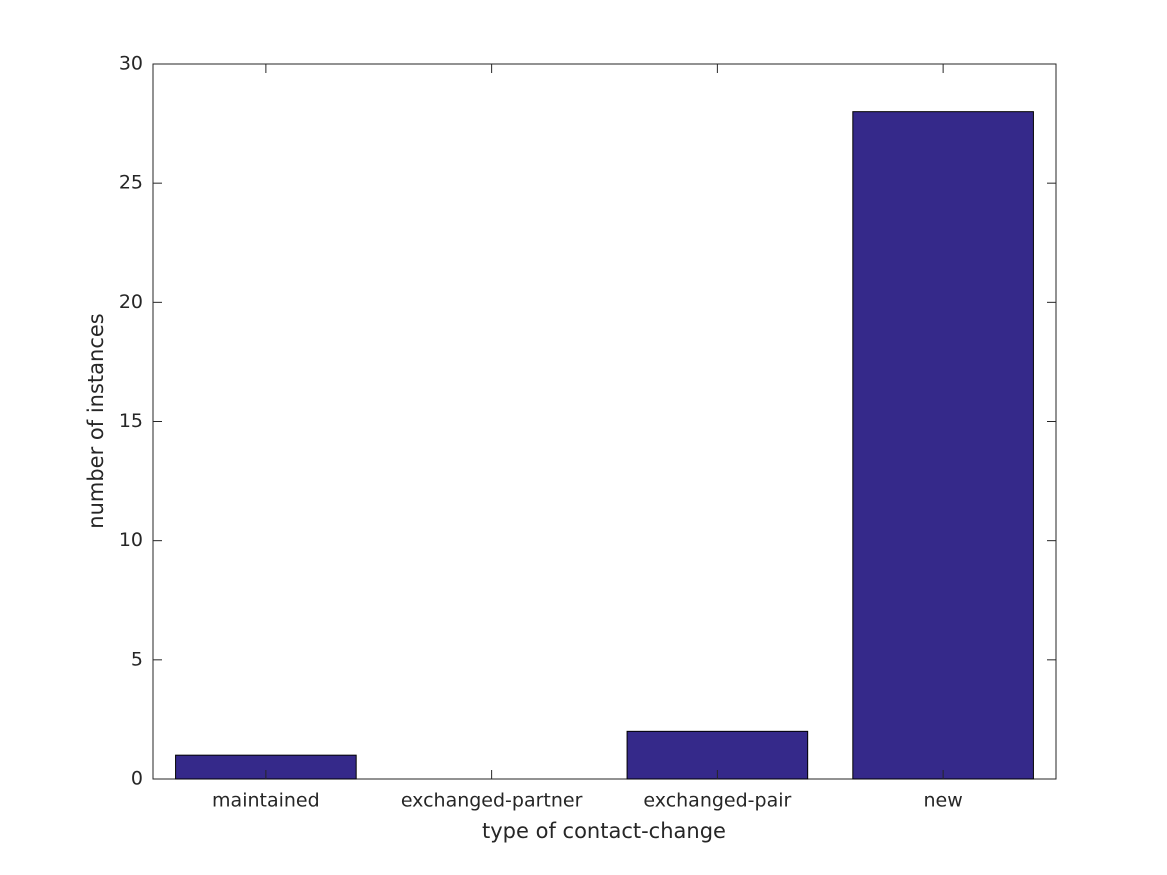 This screenshot has height=875, width=1167. Describe the element at coordinates (137, 659) in the screenshot. I see `y-tick-label: 5` at that location.